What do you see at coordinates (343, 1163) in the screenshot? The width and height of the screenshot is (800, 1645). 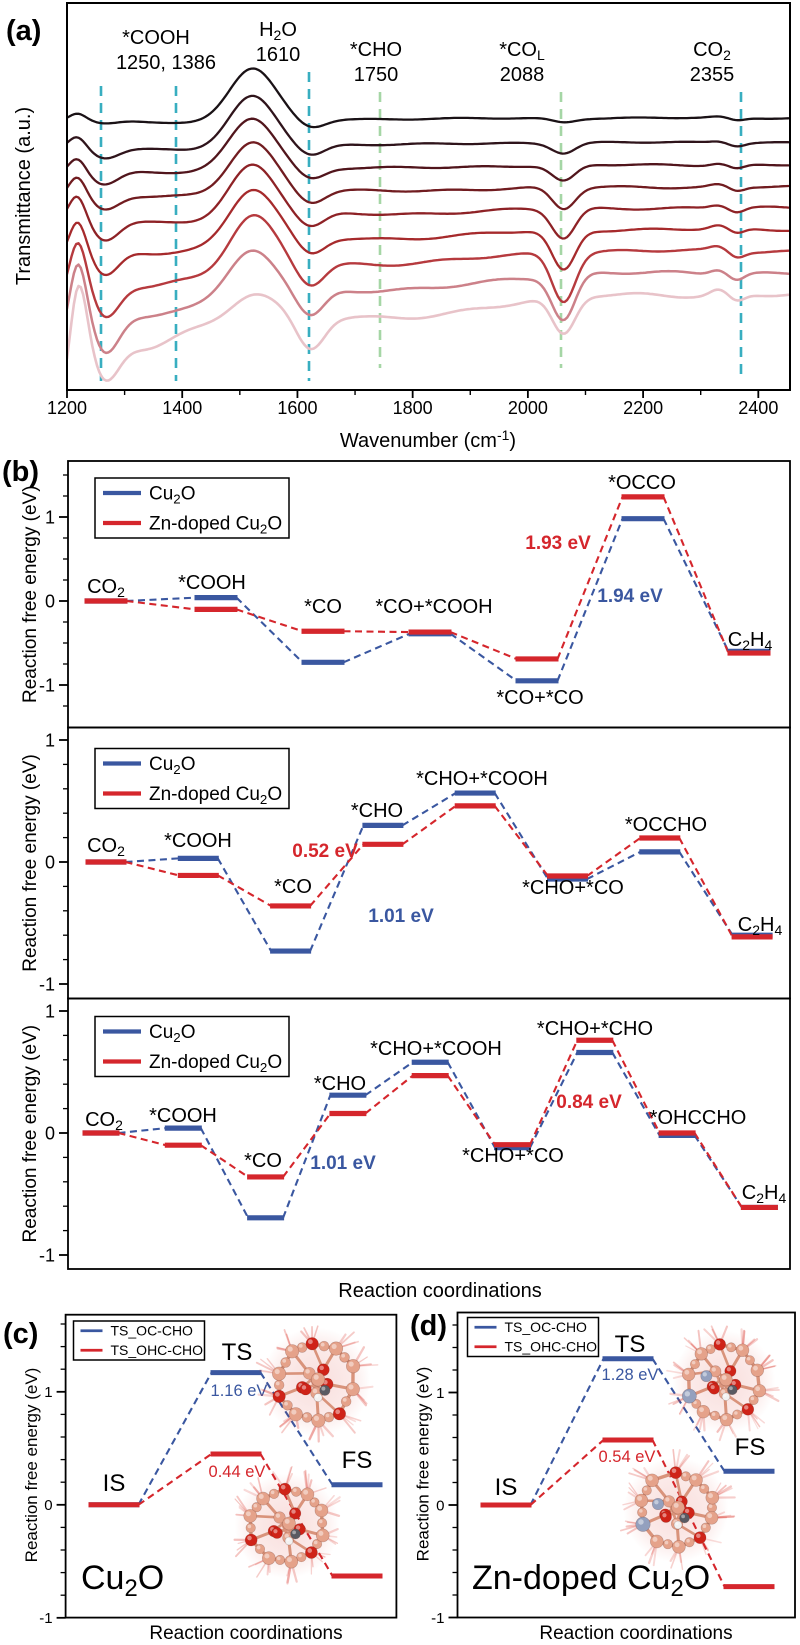 I see `barrier-annotation: 1.01 eV` at bounding box center [343, 1163].